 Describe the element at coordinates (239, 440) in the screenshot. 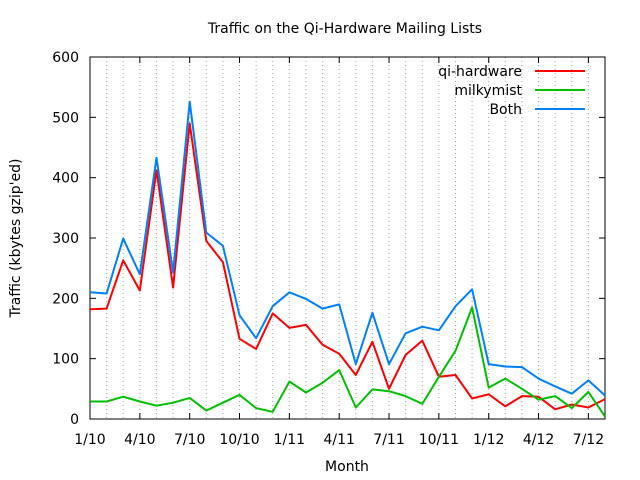

I see `x-tick-label: 10/10` at that location.